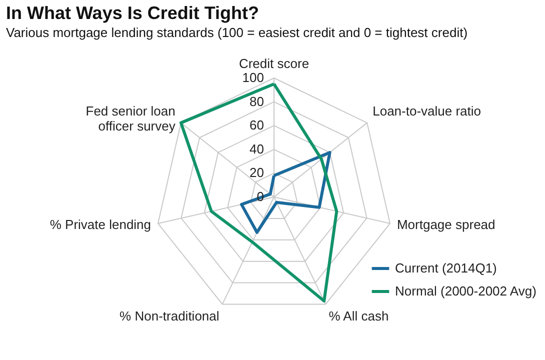  Describe the element at coordinates (131, 118) in the screenshot. I see `spoke-label: Fed senior loan officer survey` at that location.